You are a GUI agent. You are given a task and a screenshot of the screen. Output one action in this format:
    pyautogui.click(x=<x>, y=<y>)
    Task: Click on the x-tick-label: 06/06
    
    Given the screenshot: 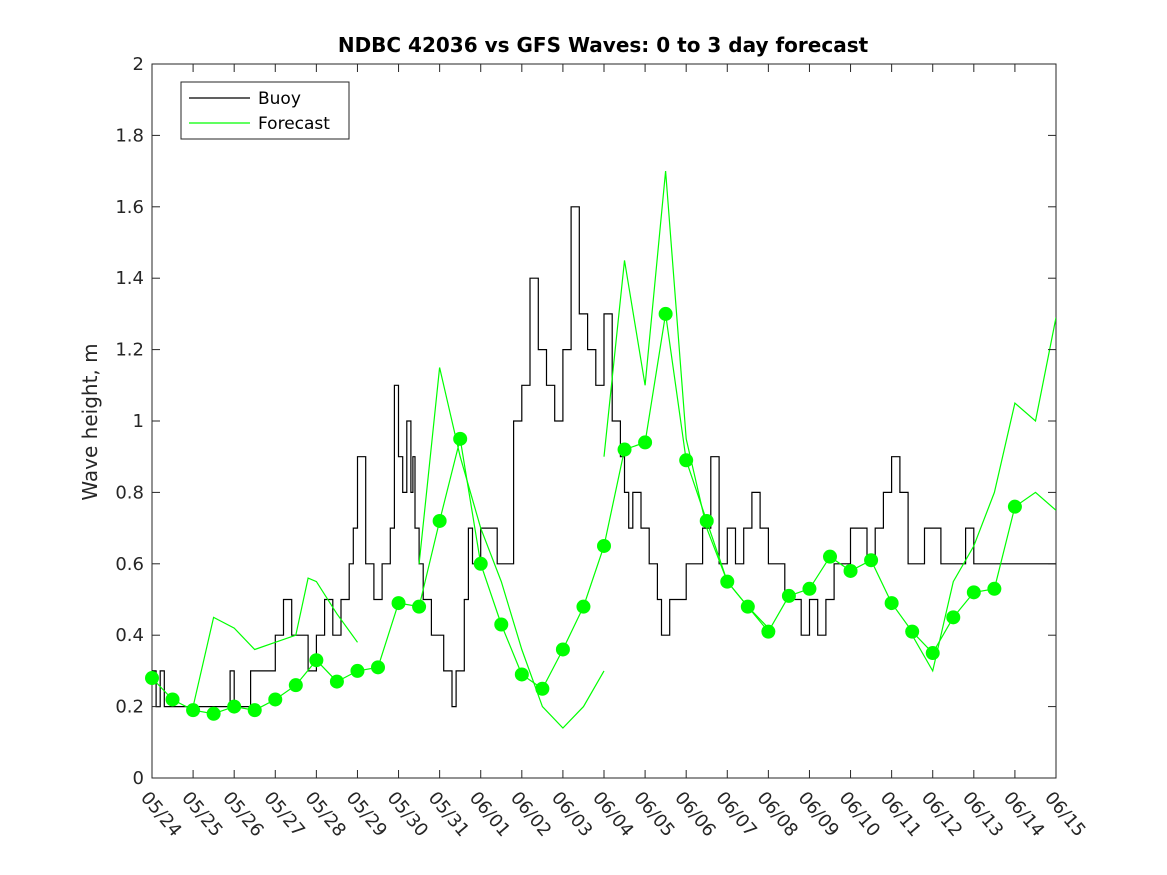 What is the action you would take?
    pyautogui.click(x=694, y=814)
    